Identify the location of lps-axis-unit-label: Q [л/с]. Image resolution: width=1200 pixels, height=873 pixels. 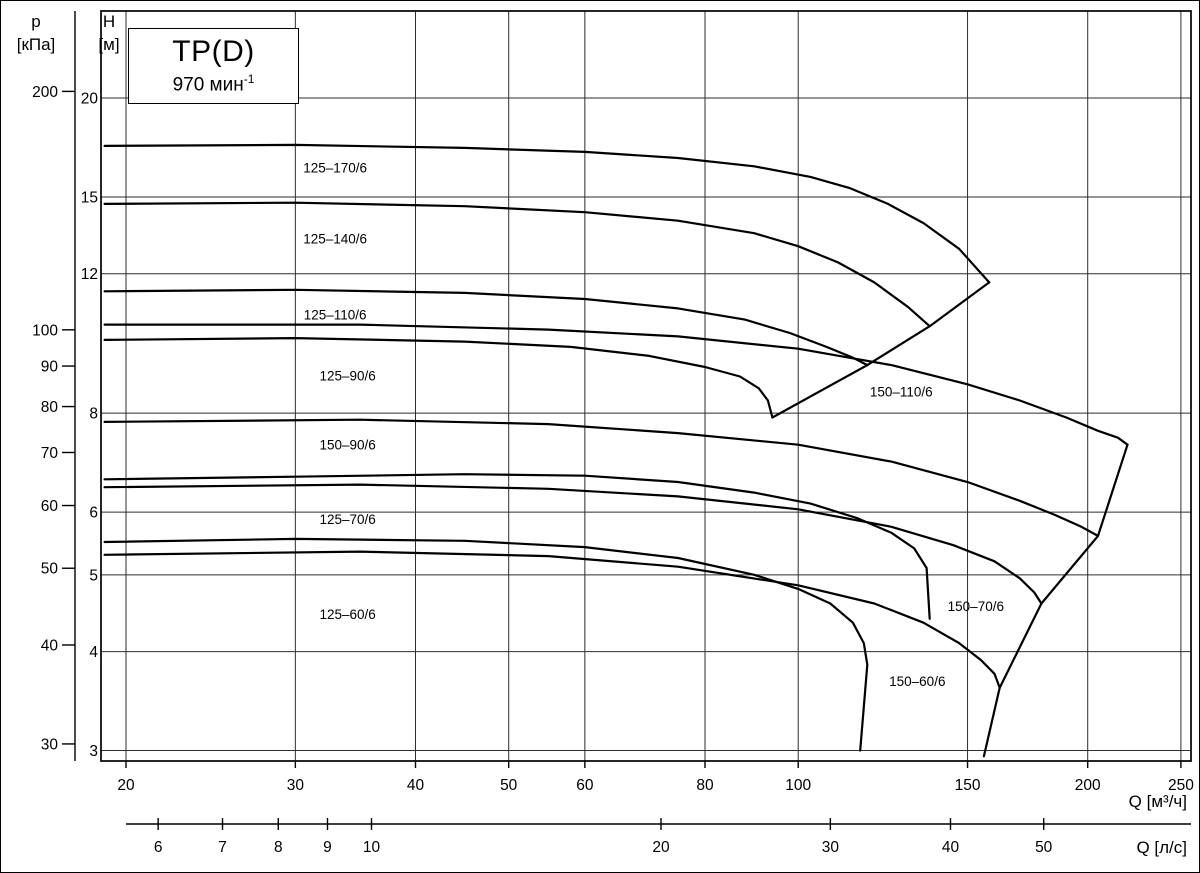
(1161, 847).